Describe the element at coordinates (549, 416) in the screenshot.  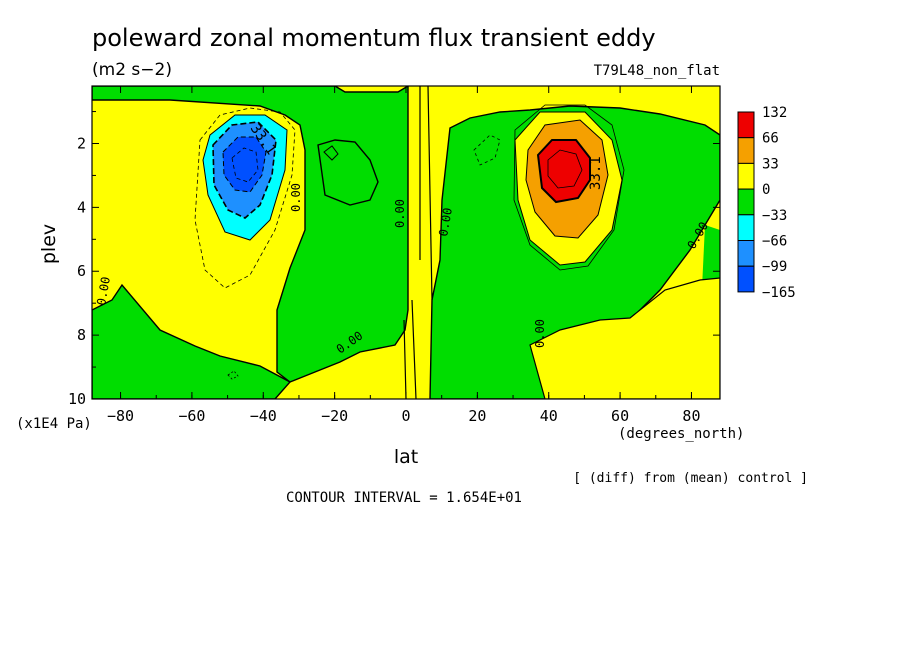
I see `x-tick-label: 40` at that location.